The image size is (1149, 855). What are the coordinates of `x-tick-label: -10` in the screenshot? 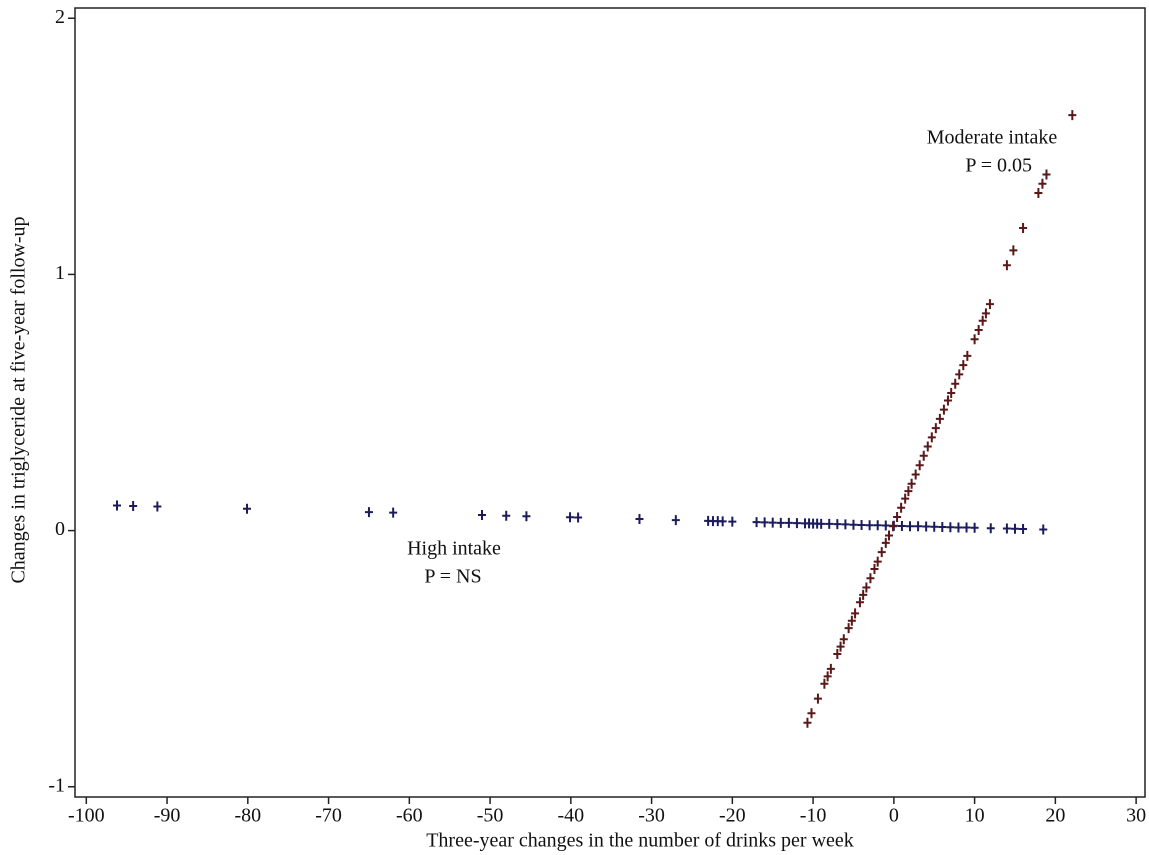 It's located at (813, 816).